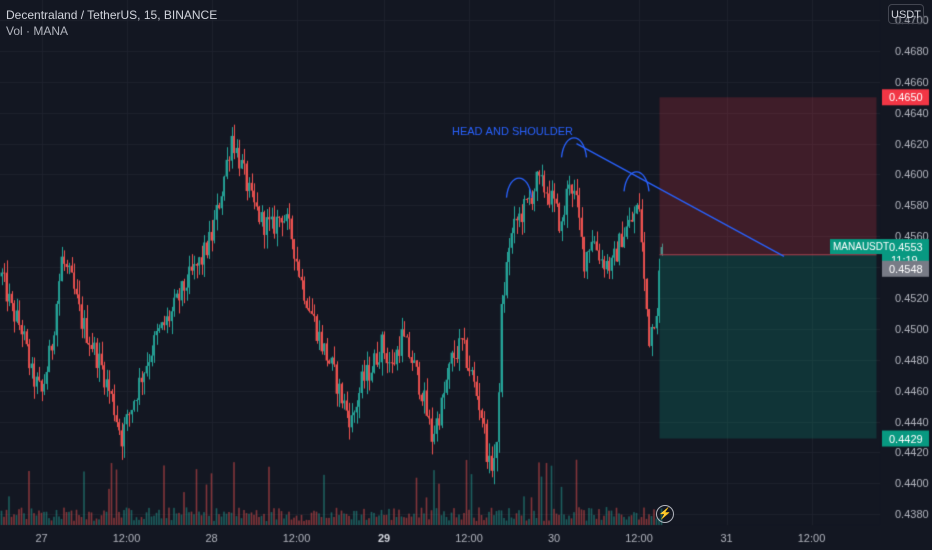 This screenshot has width=932, height=550. What do you see at coordinates (665, 514) in the screenshot?
I see `lightning-icon: ⚡` at bounding box center [665, 514].